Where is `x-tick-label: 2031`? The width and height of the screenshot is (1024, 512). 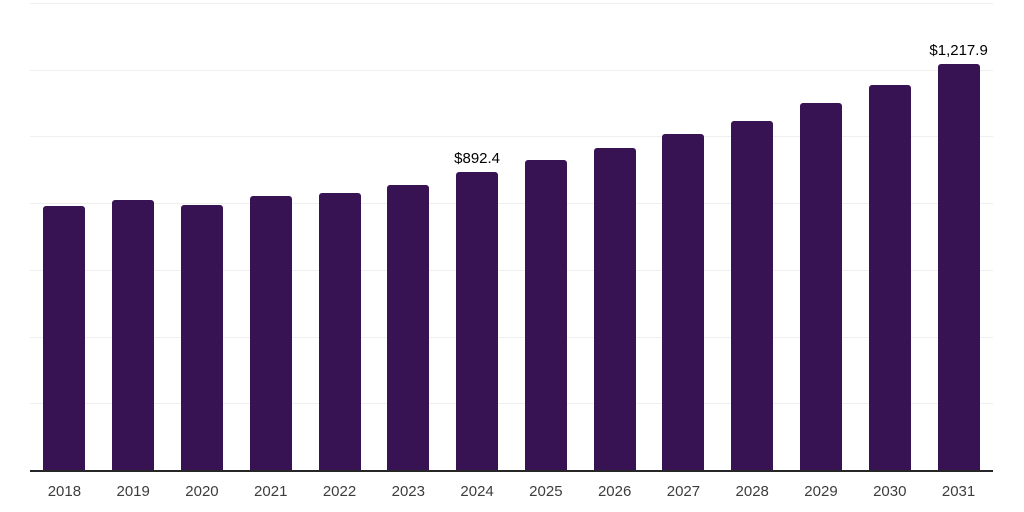 x-tick-label: 2031 is located at coordinates (958, 491).